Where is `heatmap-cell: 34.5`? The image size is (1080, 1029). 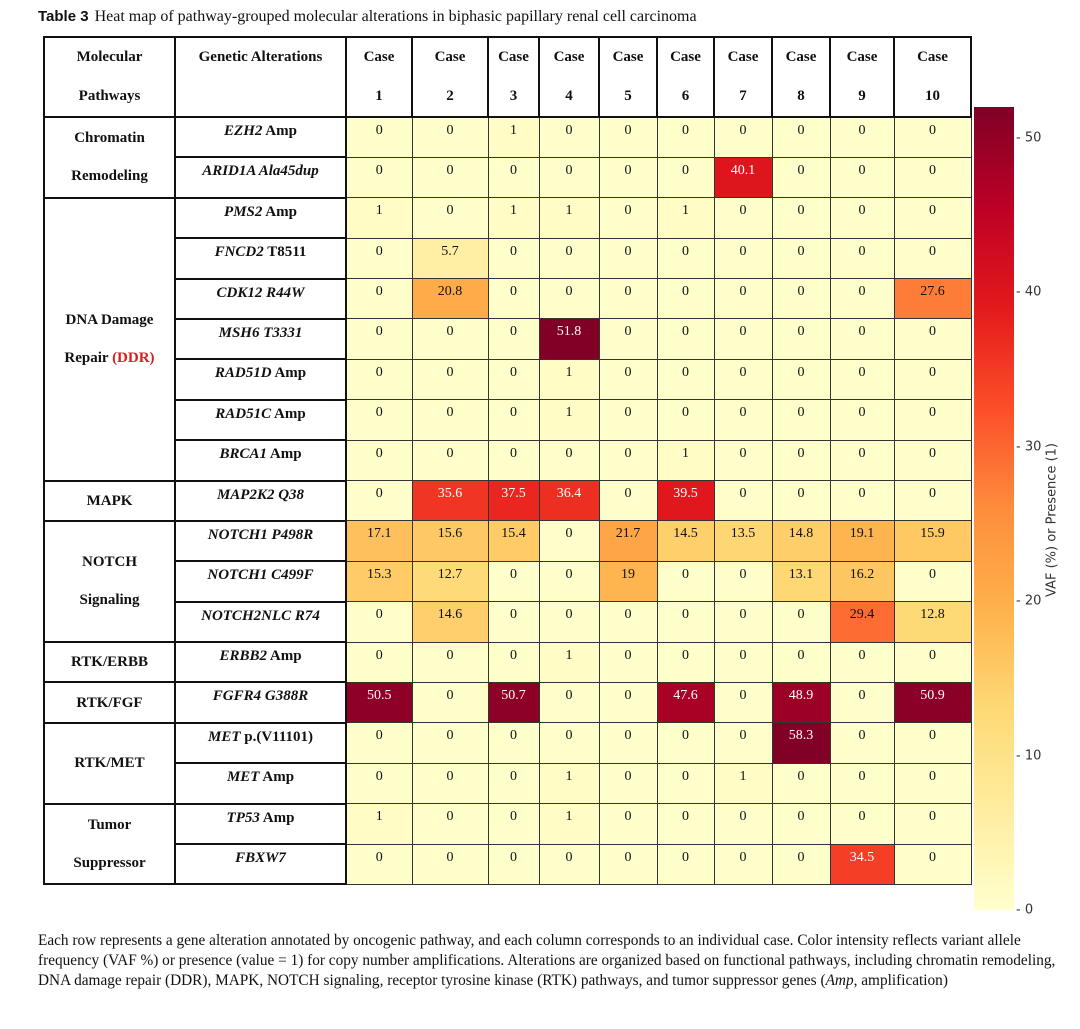 heatmap-cell: 34.5 is located at coordinates (862, 864).